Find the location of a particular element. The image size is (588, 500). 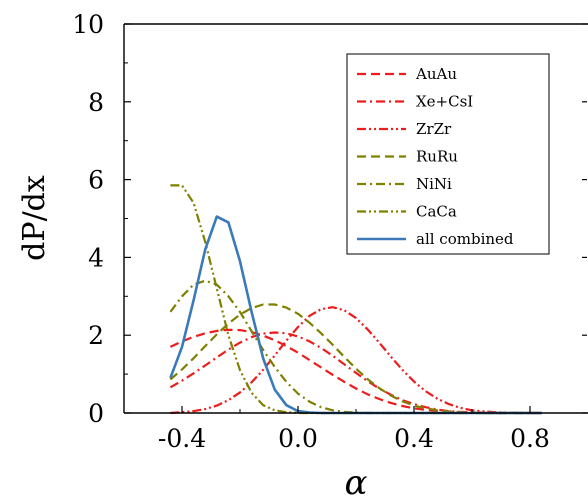

y-tick-label: 6 is located at coordinates (96, 180).